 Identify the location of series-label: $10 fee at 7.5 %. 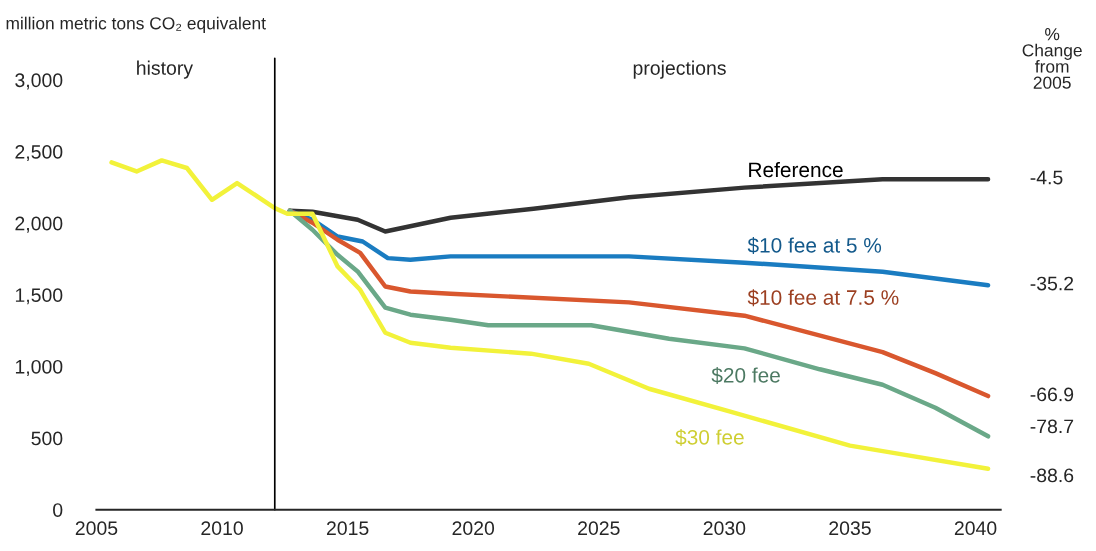
(823, 298).